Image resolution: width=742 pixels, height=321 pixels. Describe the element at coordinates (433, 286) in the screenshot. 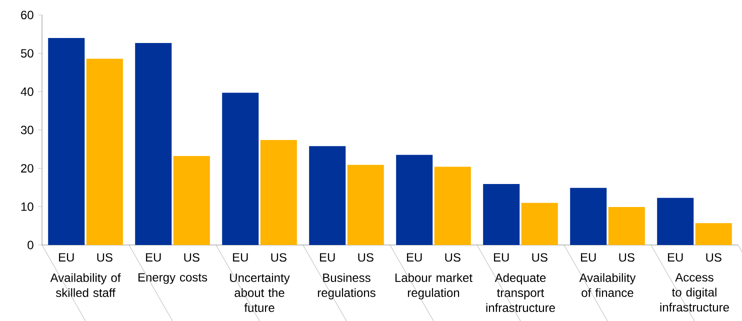

I see `x-tick-label: Labour market regulation` at that location.